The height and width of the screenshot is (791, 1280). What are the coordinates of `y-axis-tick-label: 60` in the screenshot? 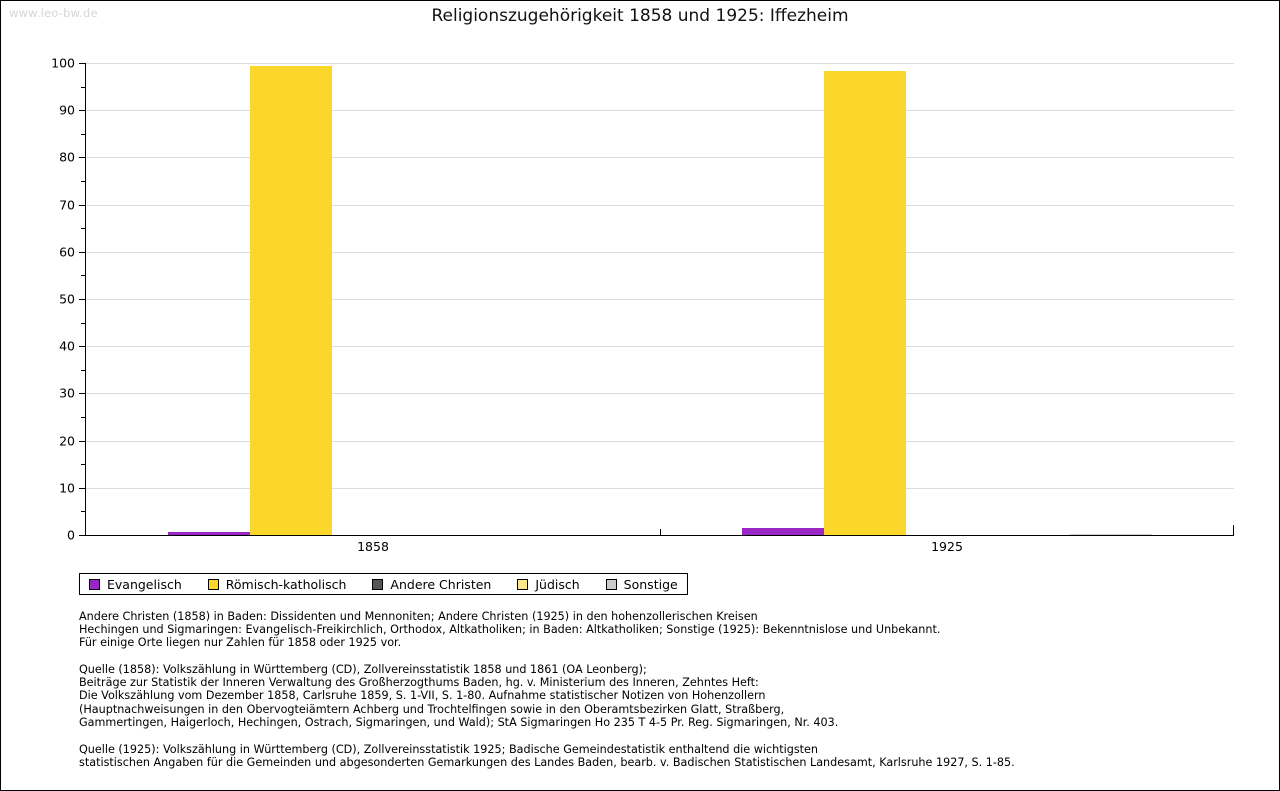 It's located at (67, 252).